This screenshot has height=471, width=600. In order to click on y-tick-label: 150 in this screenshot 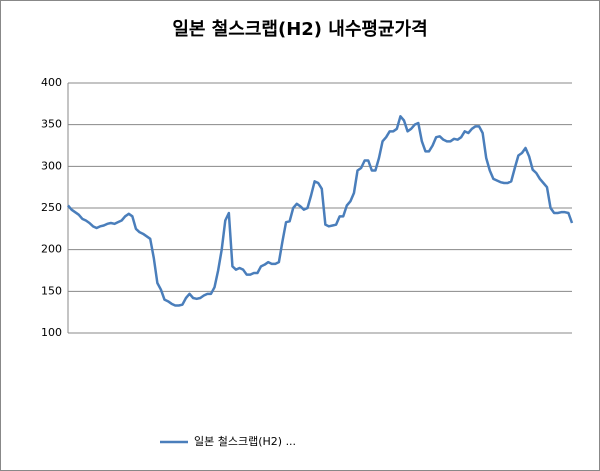, I will do `click(51, 290)`.